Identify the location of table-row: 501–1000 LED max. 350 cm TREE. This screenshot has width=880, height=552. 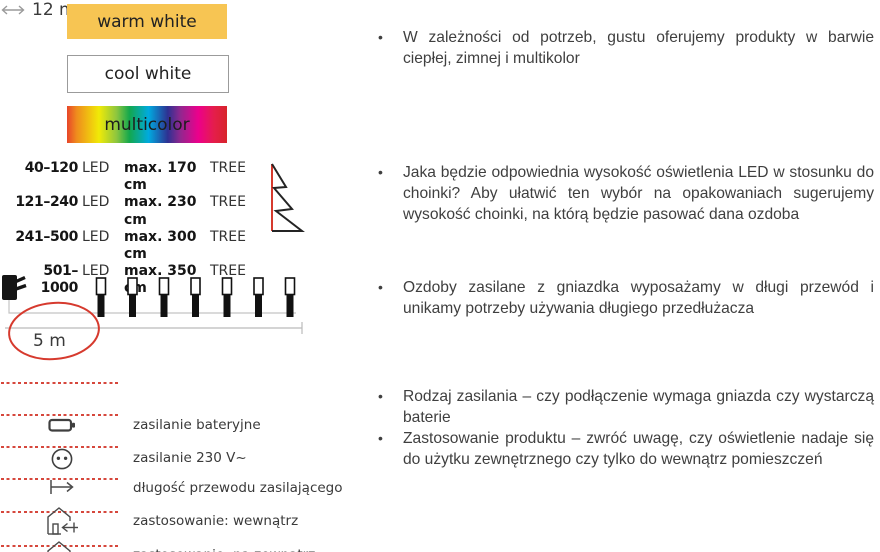
(134, 280).